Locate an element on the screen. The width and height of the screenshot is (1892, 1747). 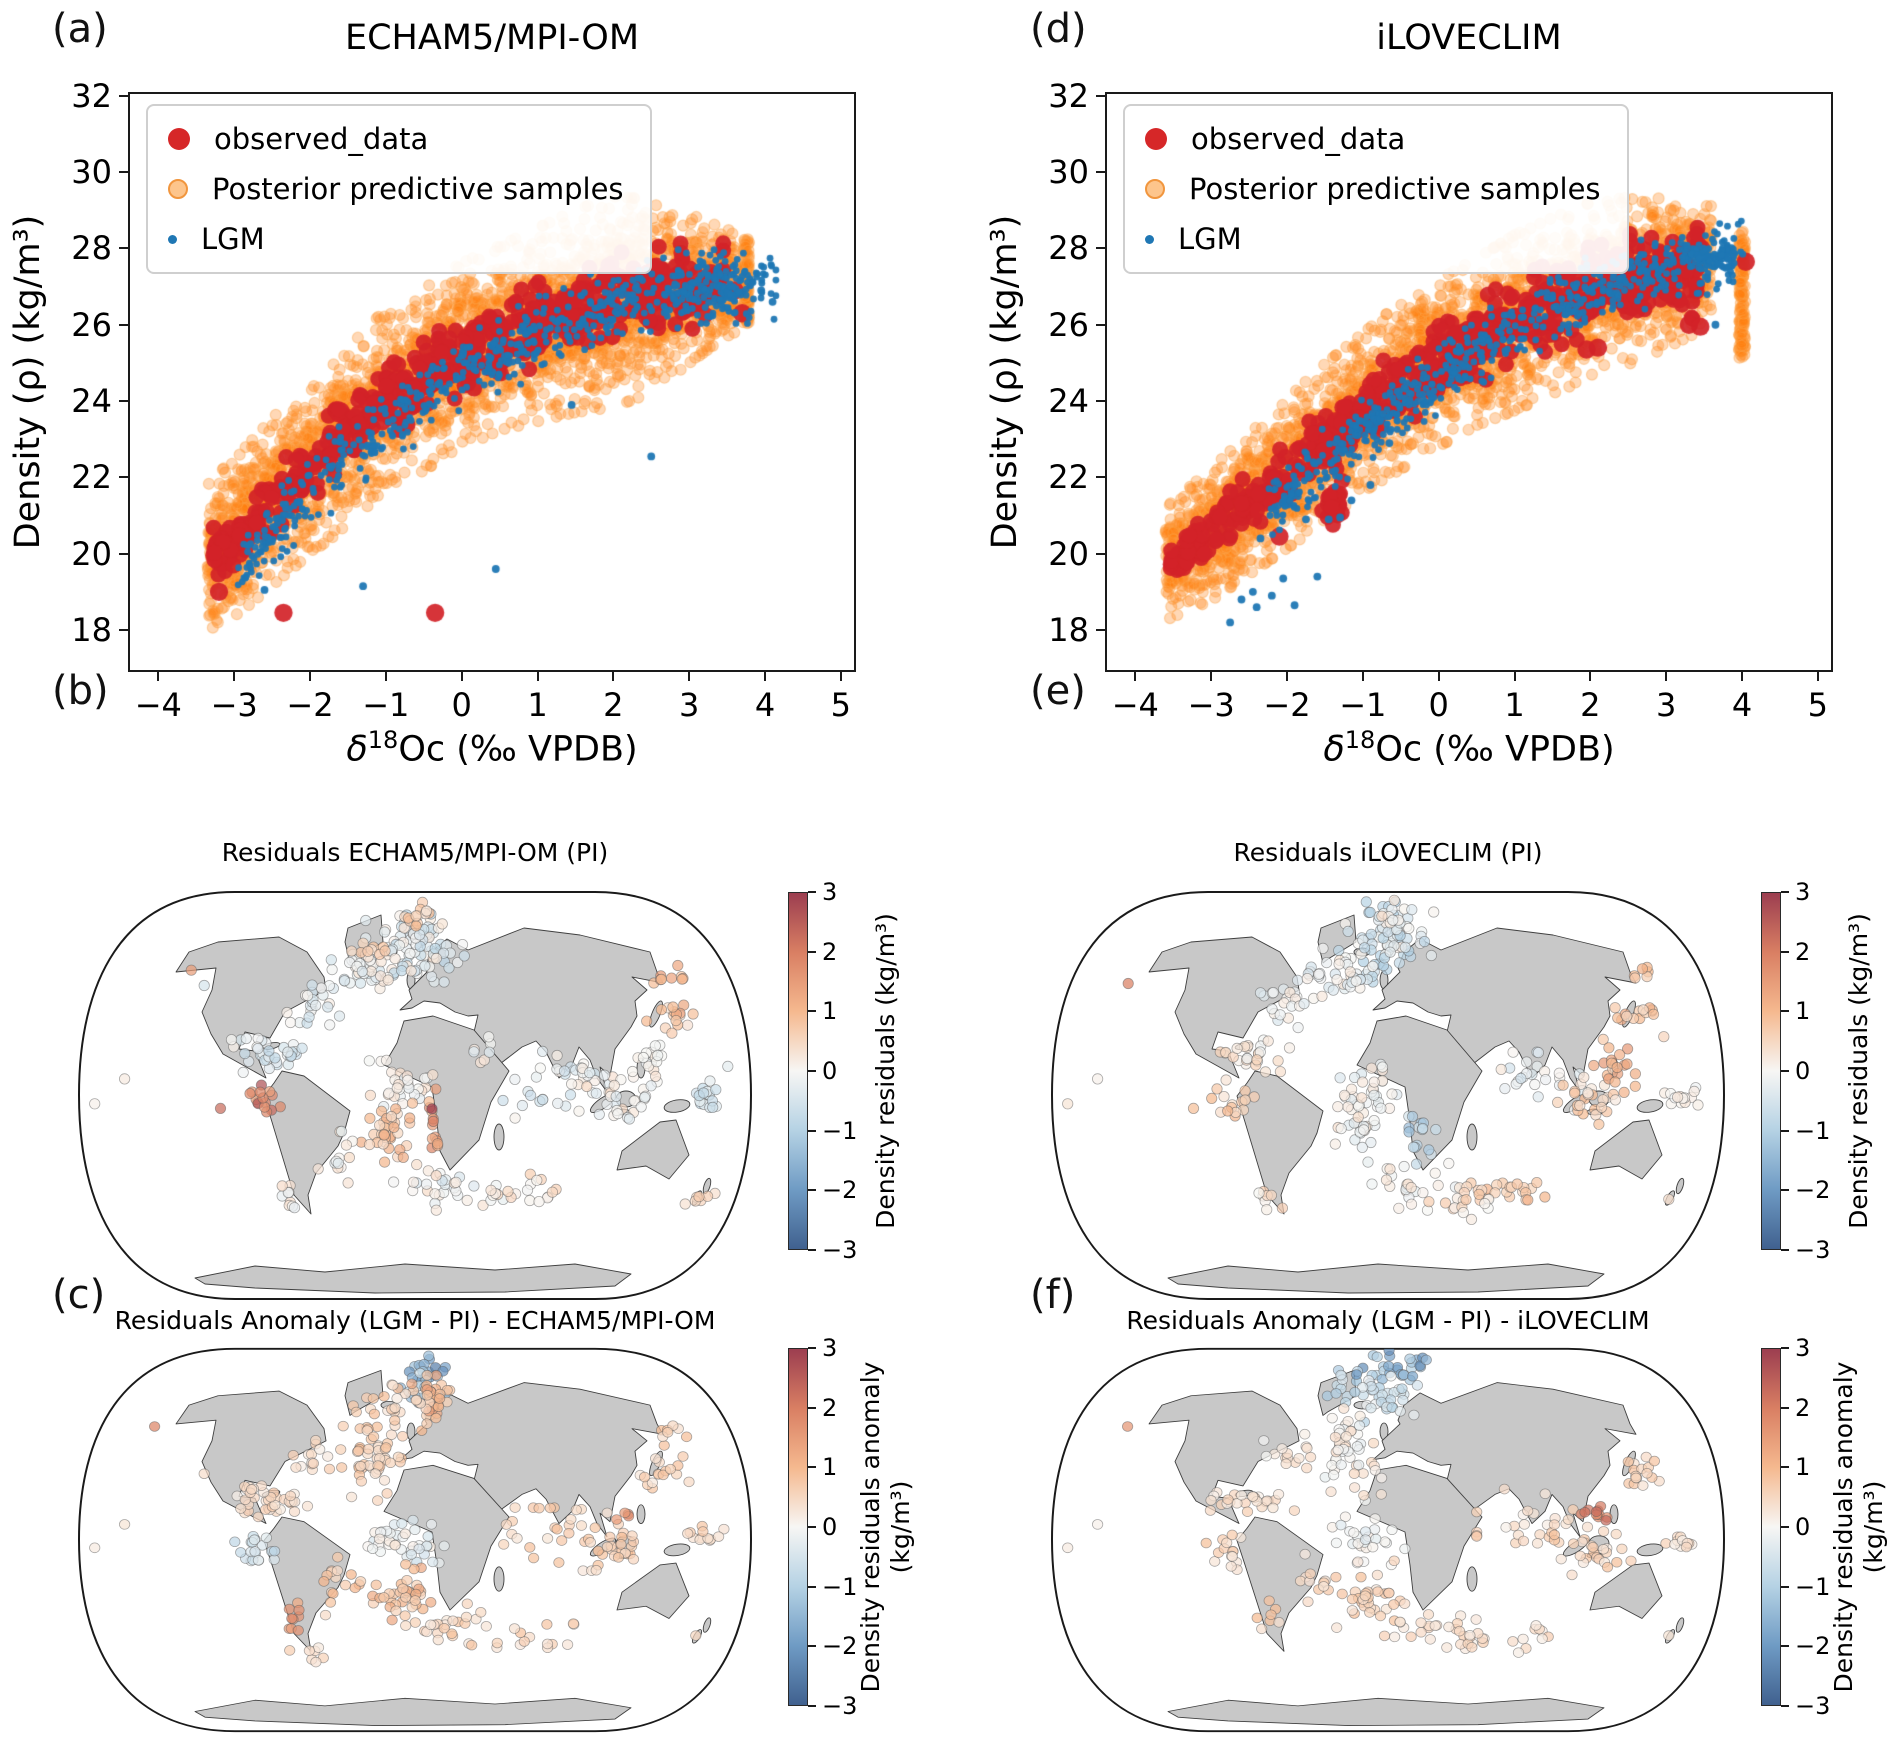
y-tick-label: 30 is located at coordinates (91, 172).